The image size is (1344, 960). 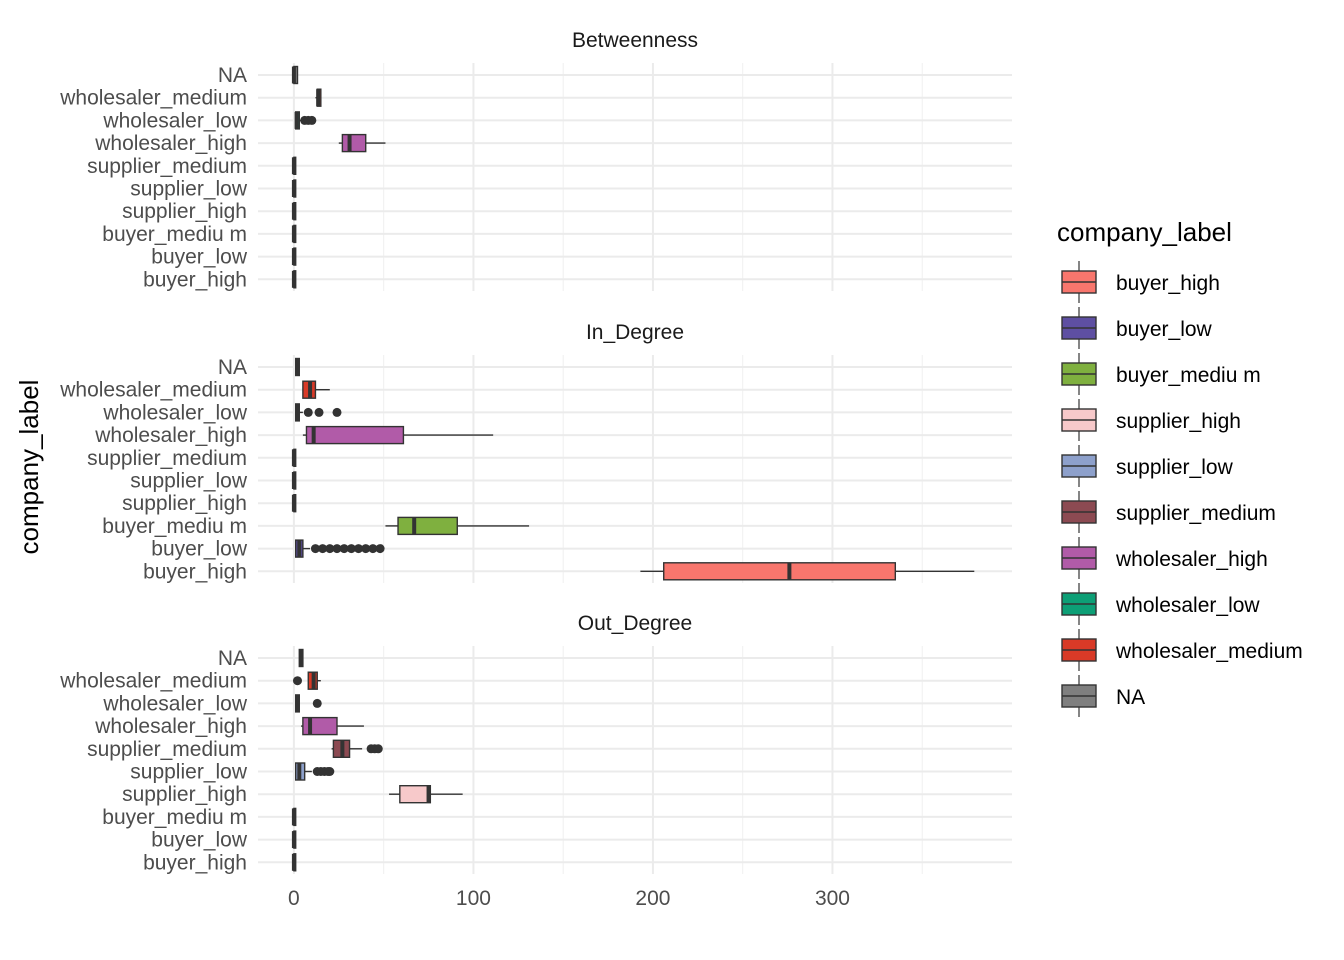 I want to click on category-label: wholesaler_low, so click(x=174, y=703).